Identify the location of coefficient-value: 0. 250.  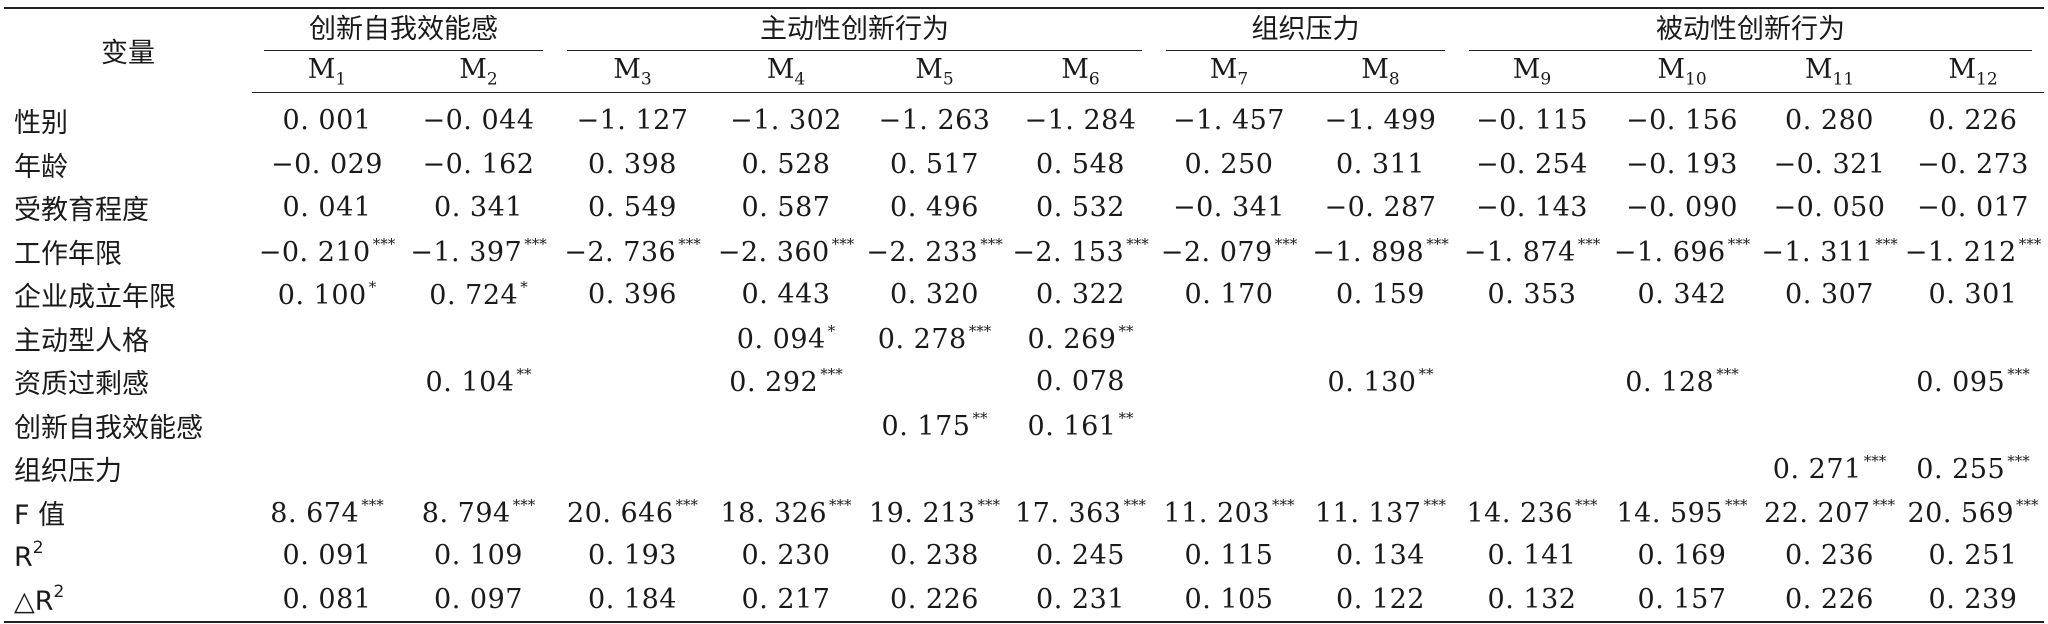
(1229, 164).